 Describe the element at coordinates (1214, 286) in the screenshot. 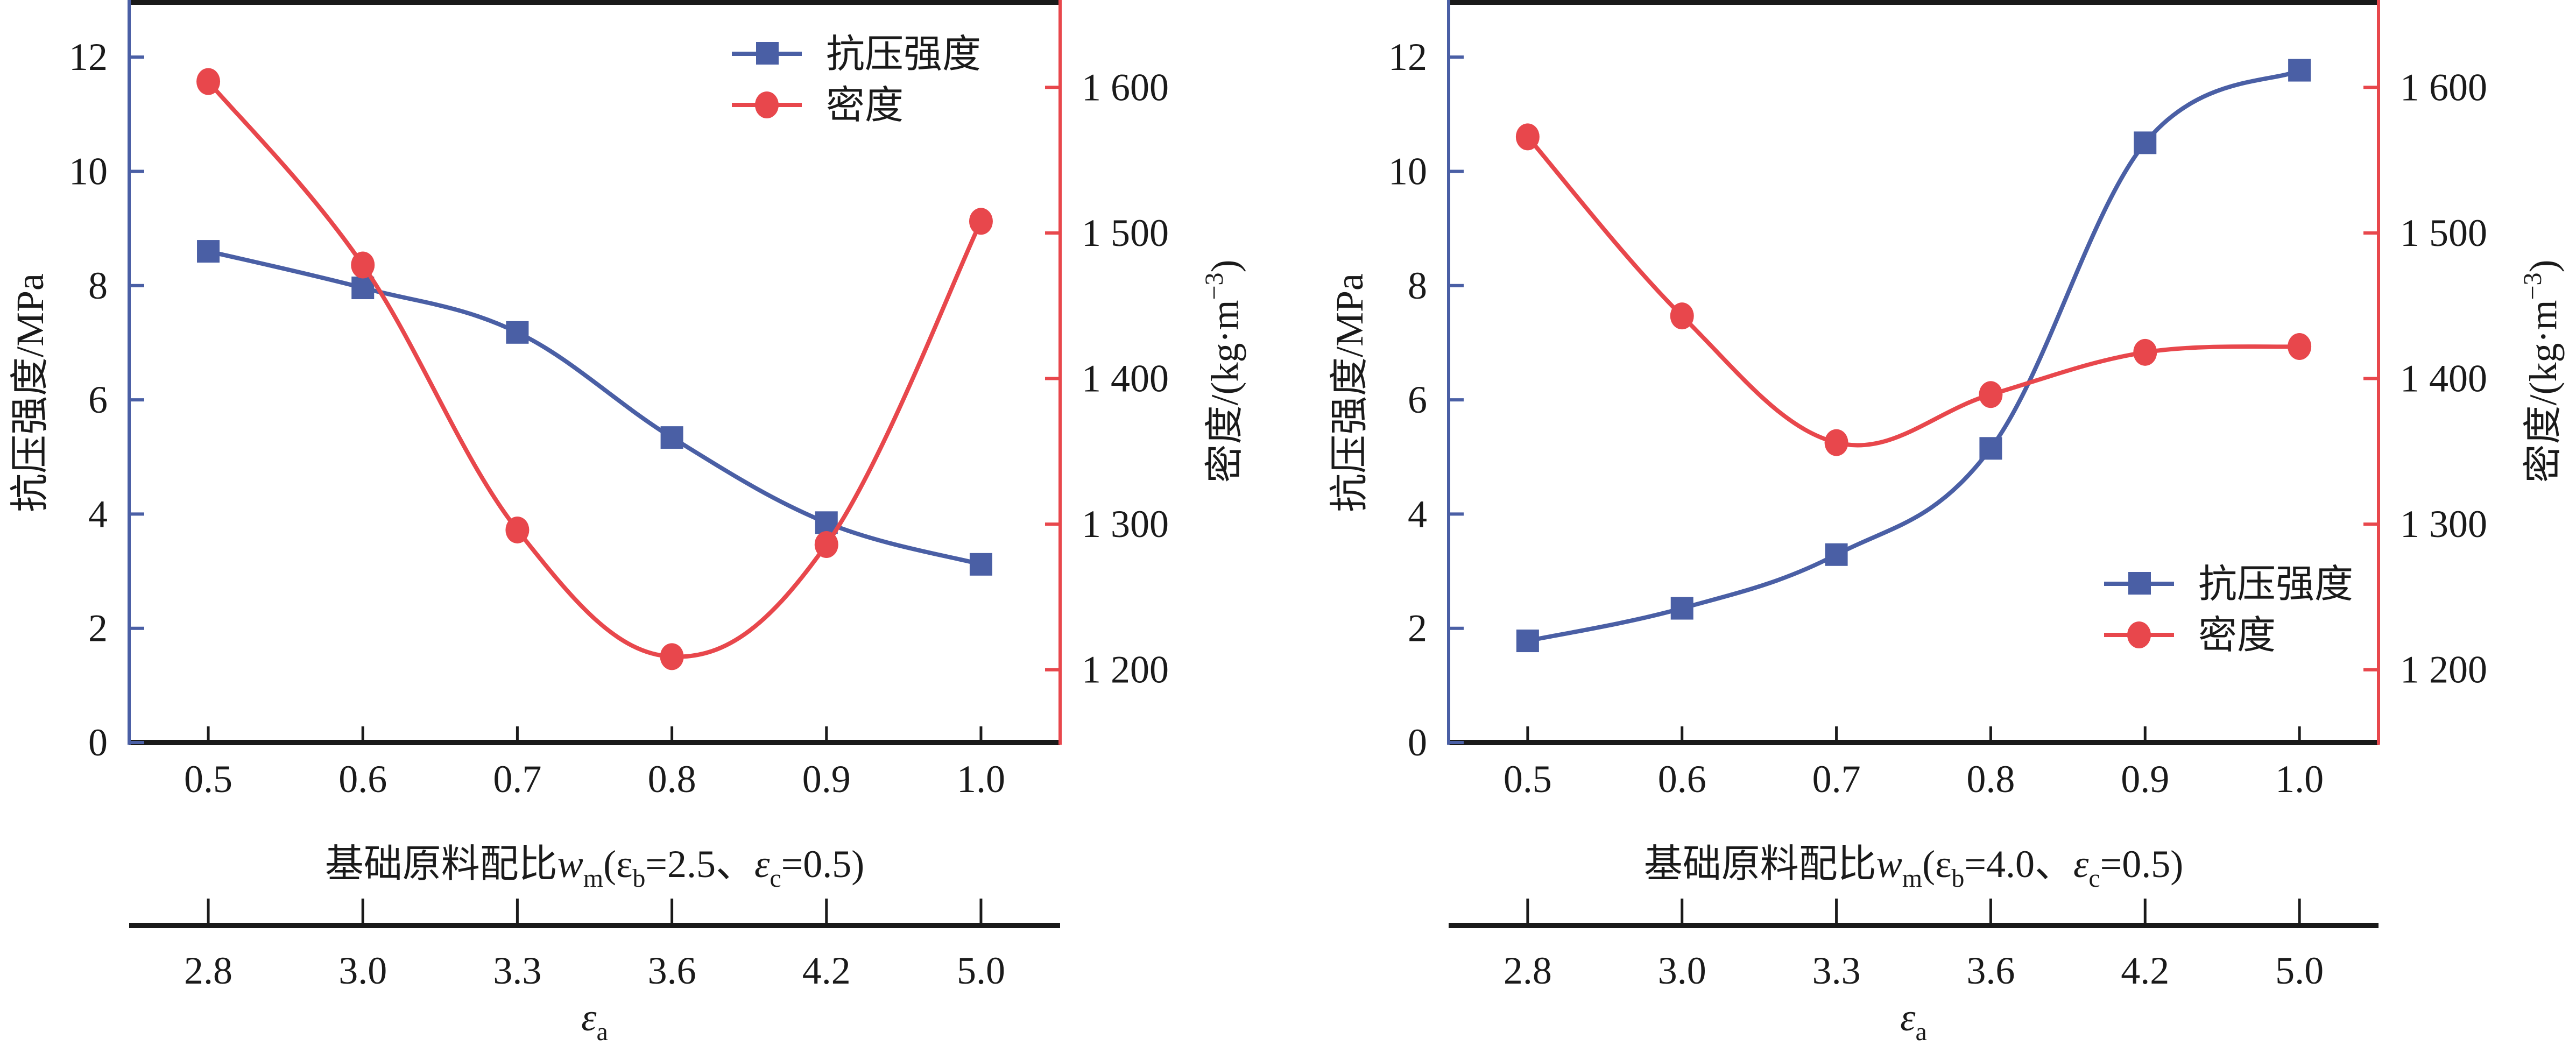

I see `label-part: −3` at that location.